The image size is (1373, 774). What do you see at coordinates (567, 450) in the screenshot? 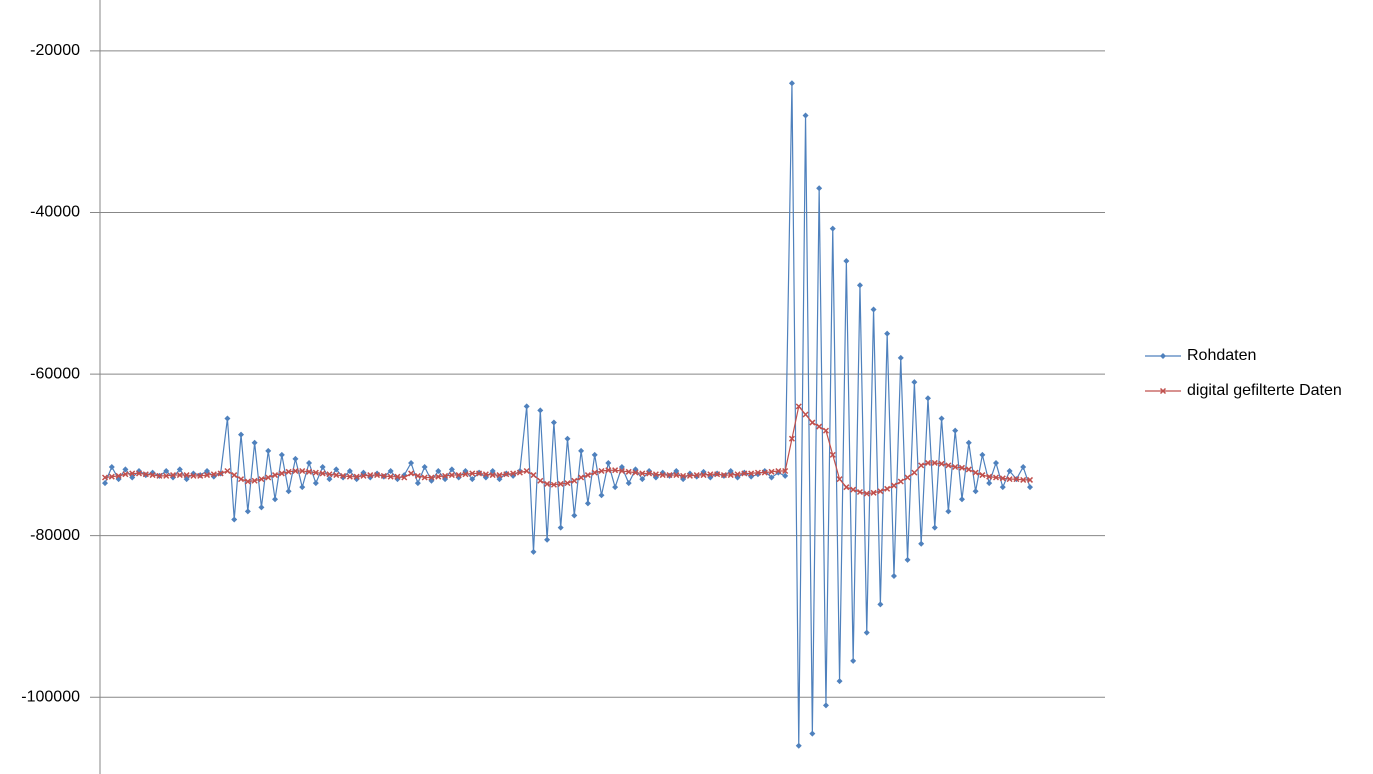
I see `series` at bounding box center [567, 450].